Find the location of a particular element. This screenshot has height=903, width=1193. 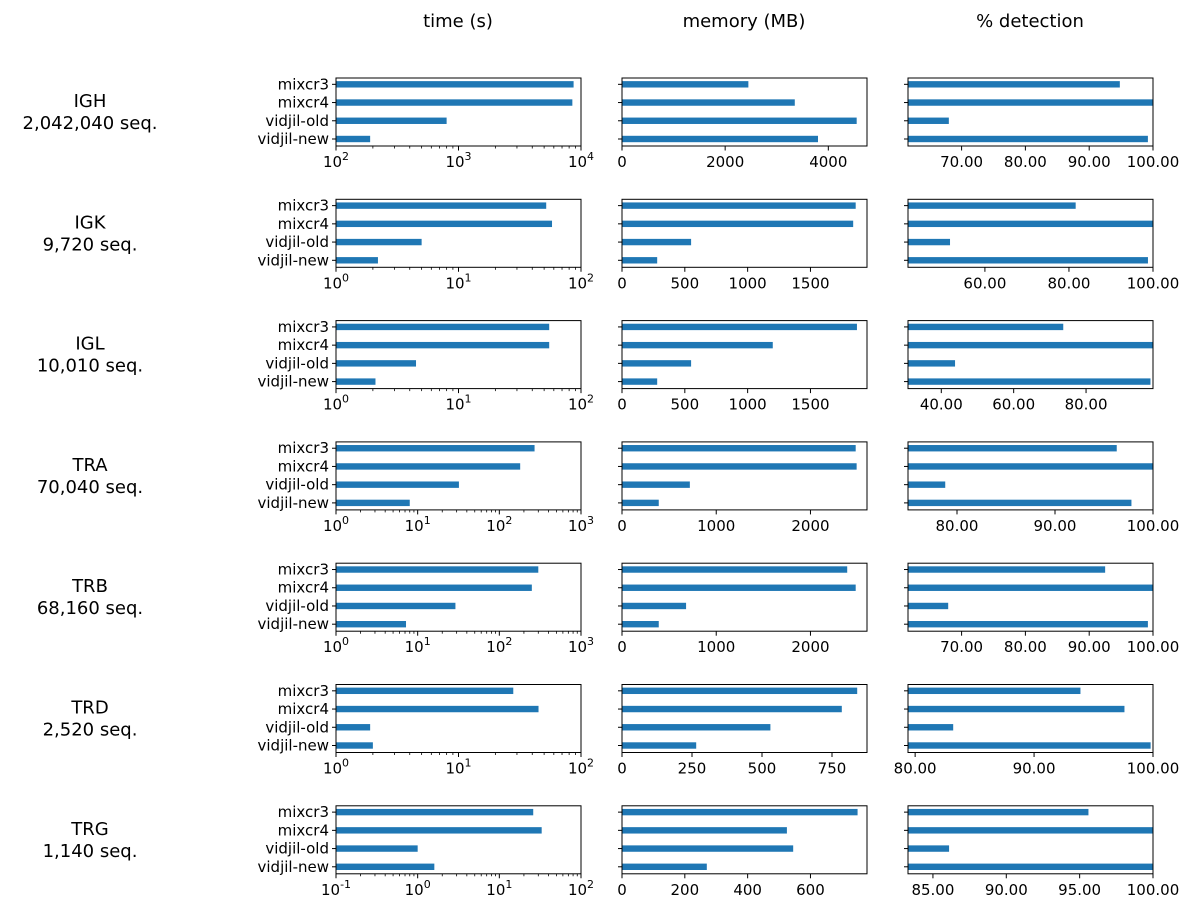

panel-trg-memory: 0 200 400 600 is located at coordinates (742, 852).